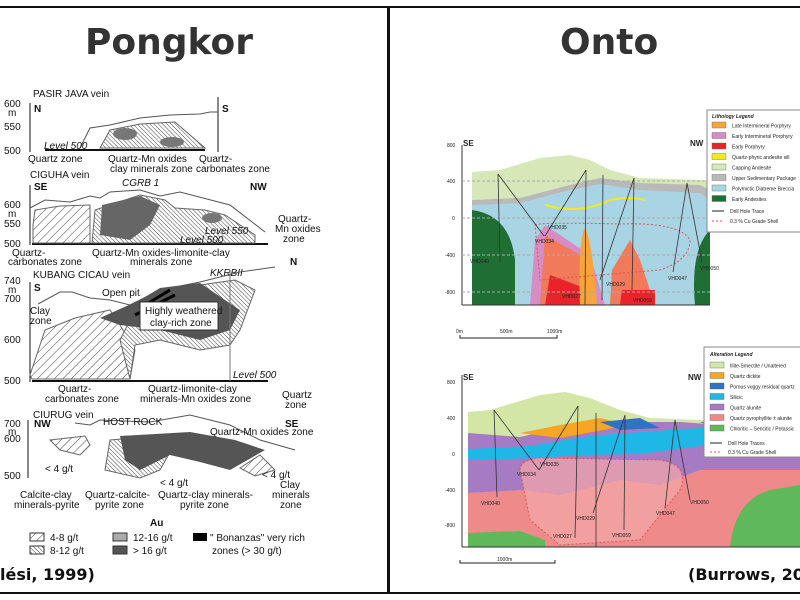 The width and height of the screenshot is (800, 600). What do you see at coordinates (63, 415) in the screenshot?
I see `section-name: CIURUG vein` at bounding box center [63, 415].